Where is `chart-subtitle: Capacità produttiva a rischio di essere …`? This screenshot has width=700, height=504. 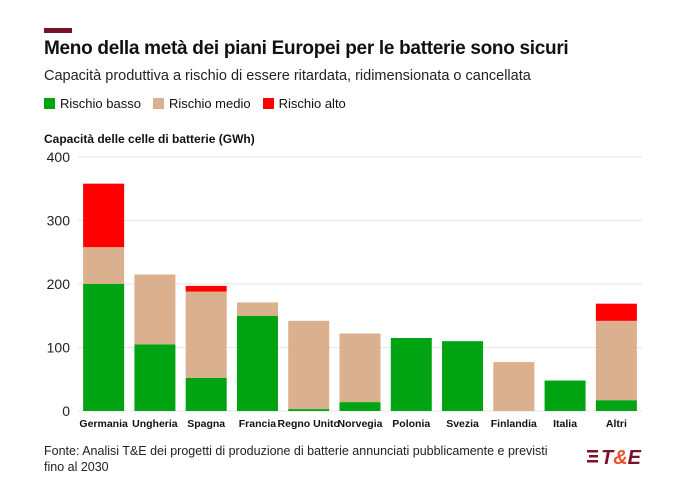
chart-subtitle: Capacità produttiva a rischio di essere … is located at coordinates (287, 76).